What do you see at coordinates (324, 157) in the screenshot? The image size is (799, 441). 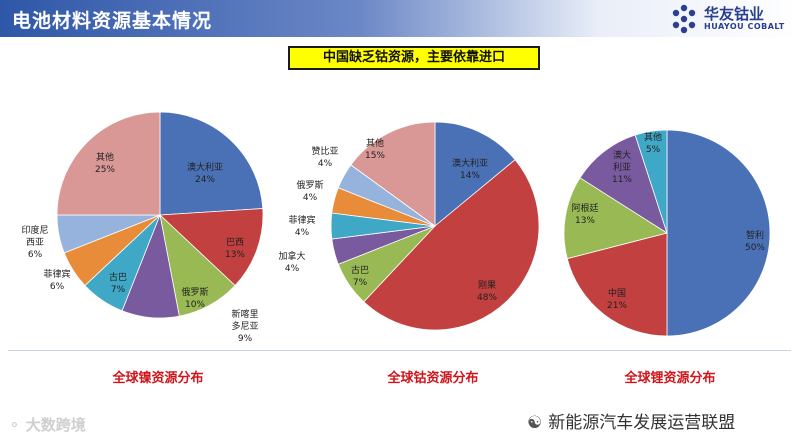 I see `slice-label: 赞比亚 4%` at bounding box center [324, 157].